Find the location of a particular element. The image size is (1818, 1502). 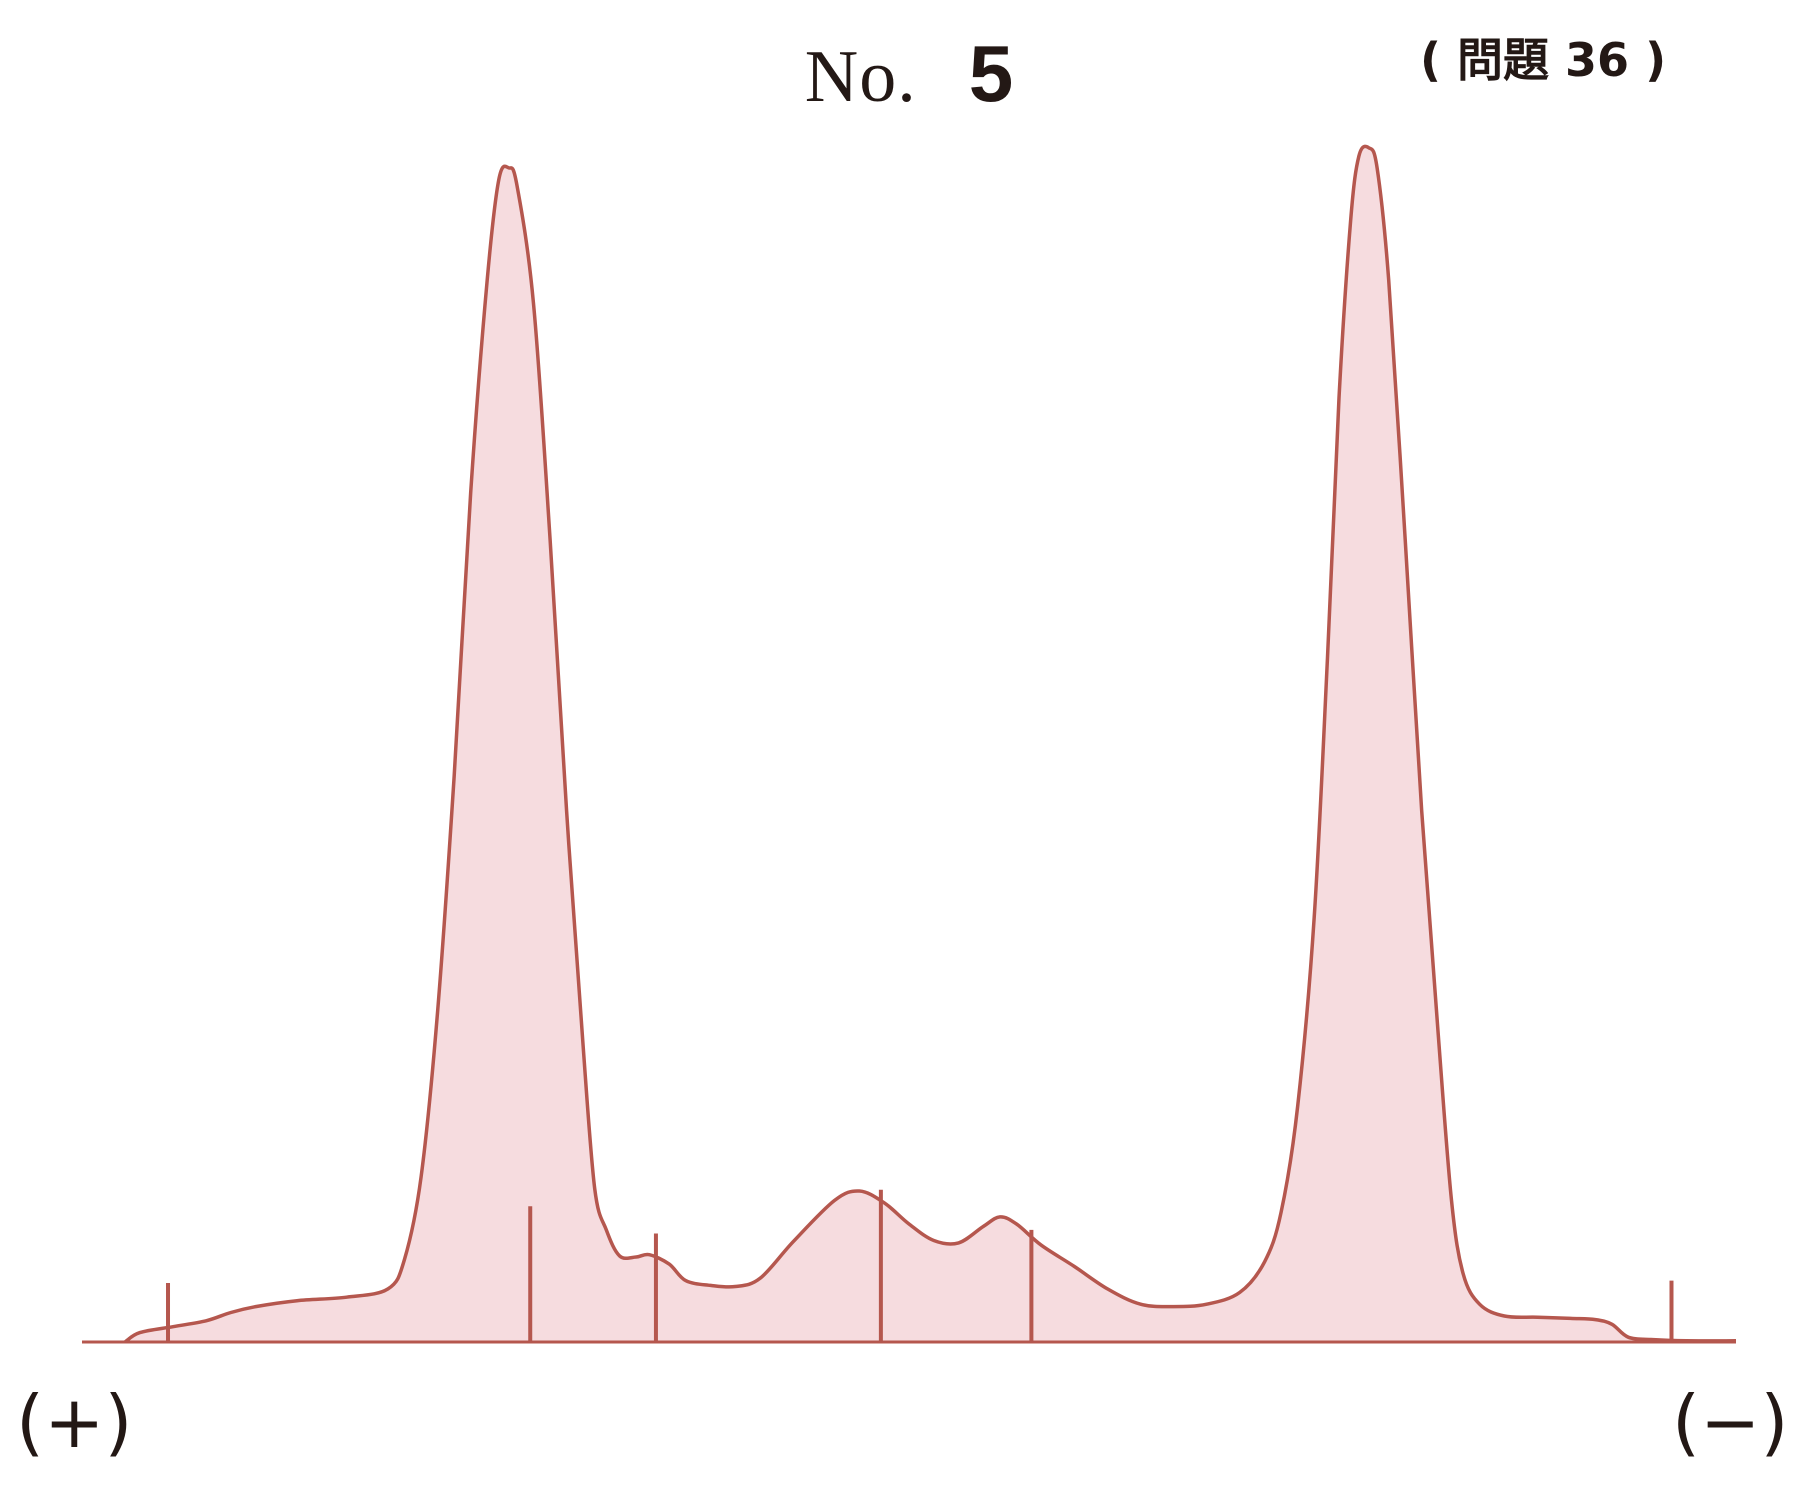

cathode-label: (−) is located at coordinates (1730, 1422).